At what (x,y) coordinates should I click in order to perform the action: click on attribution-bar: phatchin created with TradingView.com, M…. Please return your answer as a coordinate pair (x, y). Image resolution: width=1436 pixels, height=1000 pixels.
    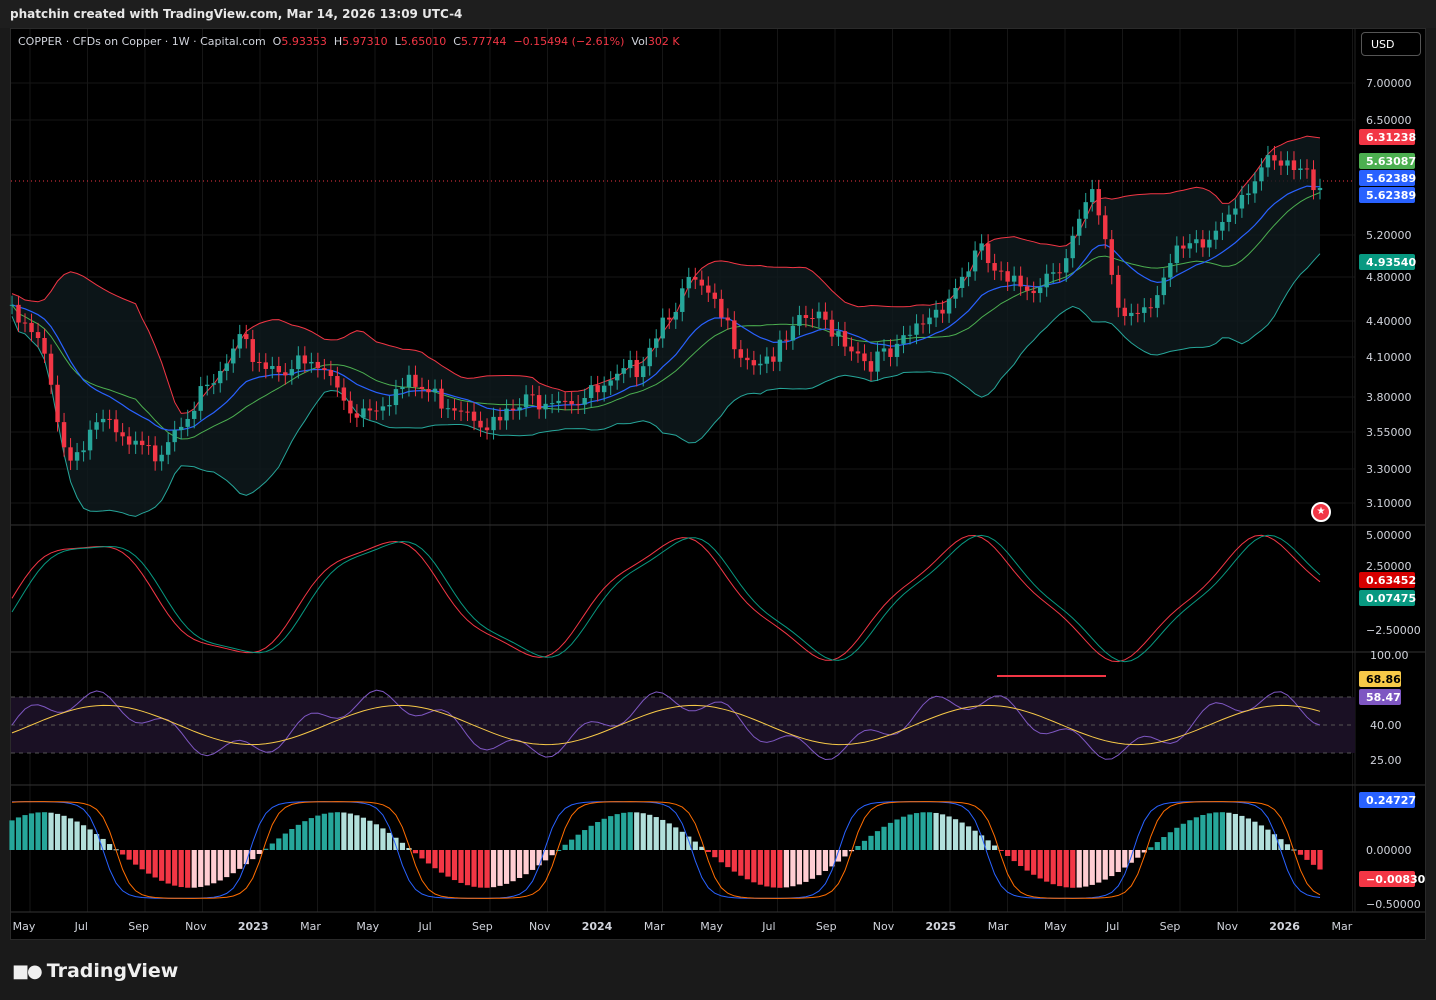
    Looking at the image, I should click on (718, 14).